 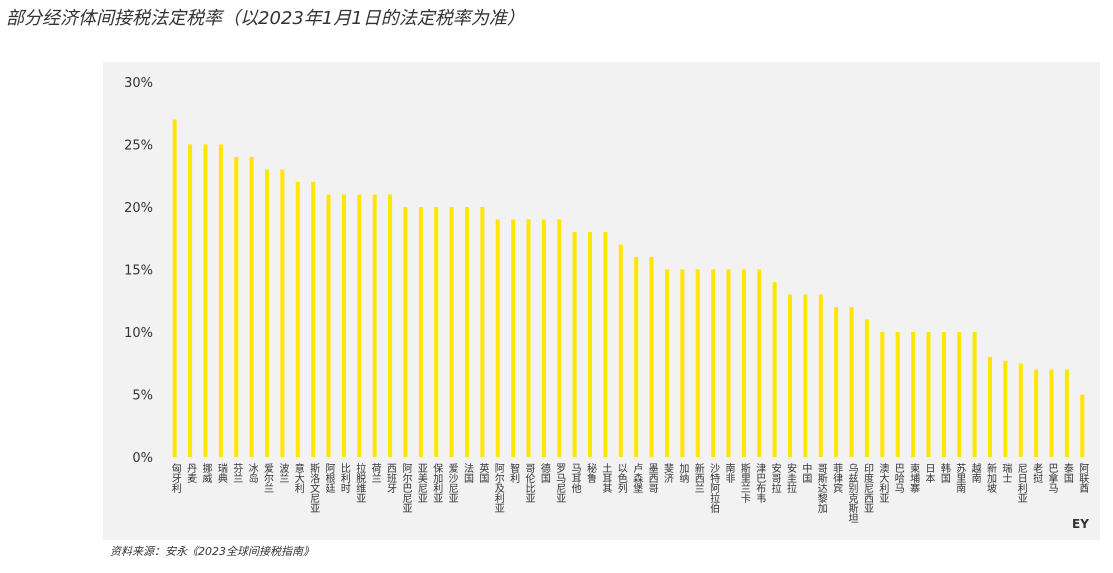 I want to click on x-tick-label: 安圭拉, so click(x=791, y=478).